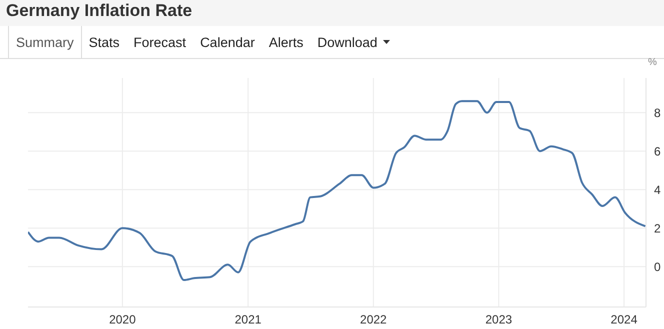 This screenshot has height=329, width=664. What do you see at coordinates (657, 189) in the screenshot?
I see `y-tick-label: 4` at bounding box center [657, 189].